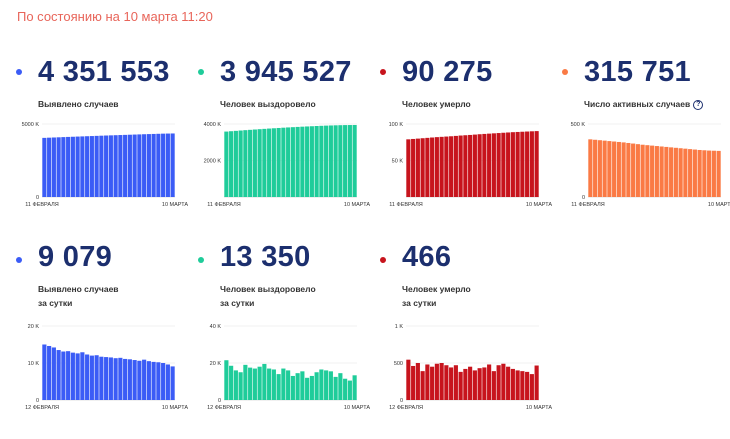 The height and width of the screenshot is (439, 730). I want to click on y-tick-label: 2000 K, so click(213, 162).